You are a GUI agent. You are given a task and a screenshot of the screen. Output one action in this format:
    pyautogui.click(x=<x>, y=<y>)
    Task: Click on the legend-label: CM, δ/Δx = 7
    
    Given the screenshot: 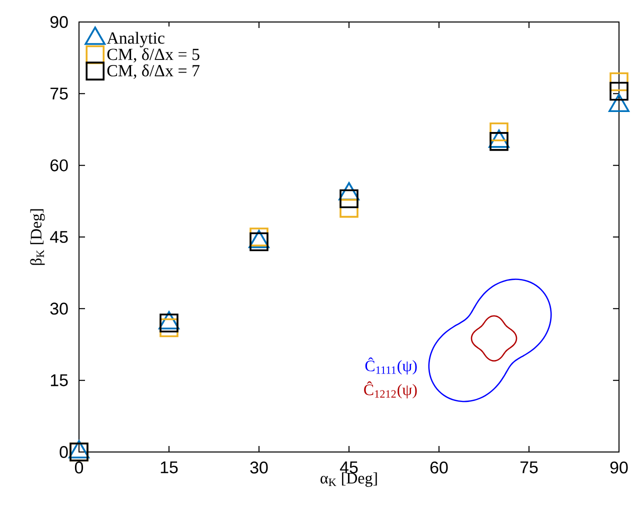 What is the action you would take?
    pyautogui.click(x=153, y=71)
    